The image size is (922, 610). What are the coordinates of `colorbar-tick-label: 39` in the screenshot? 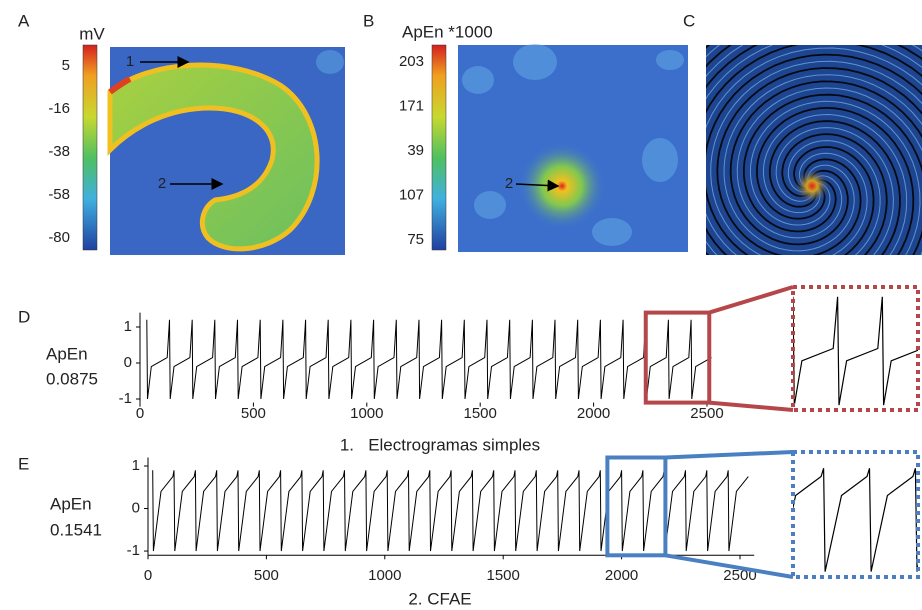 It's located at (415, 150).